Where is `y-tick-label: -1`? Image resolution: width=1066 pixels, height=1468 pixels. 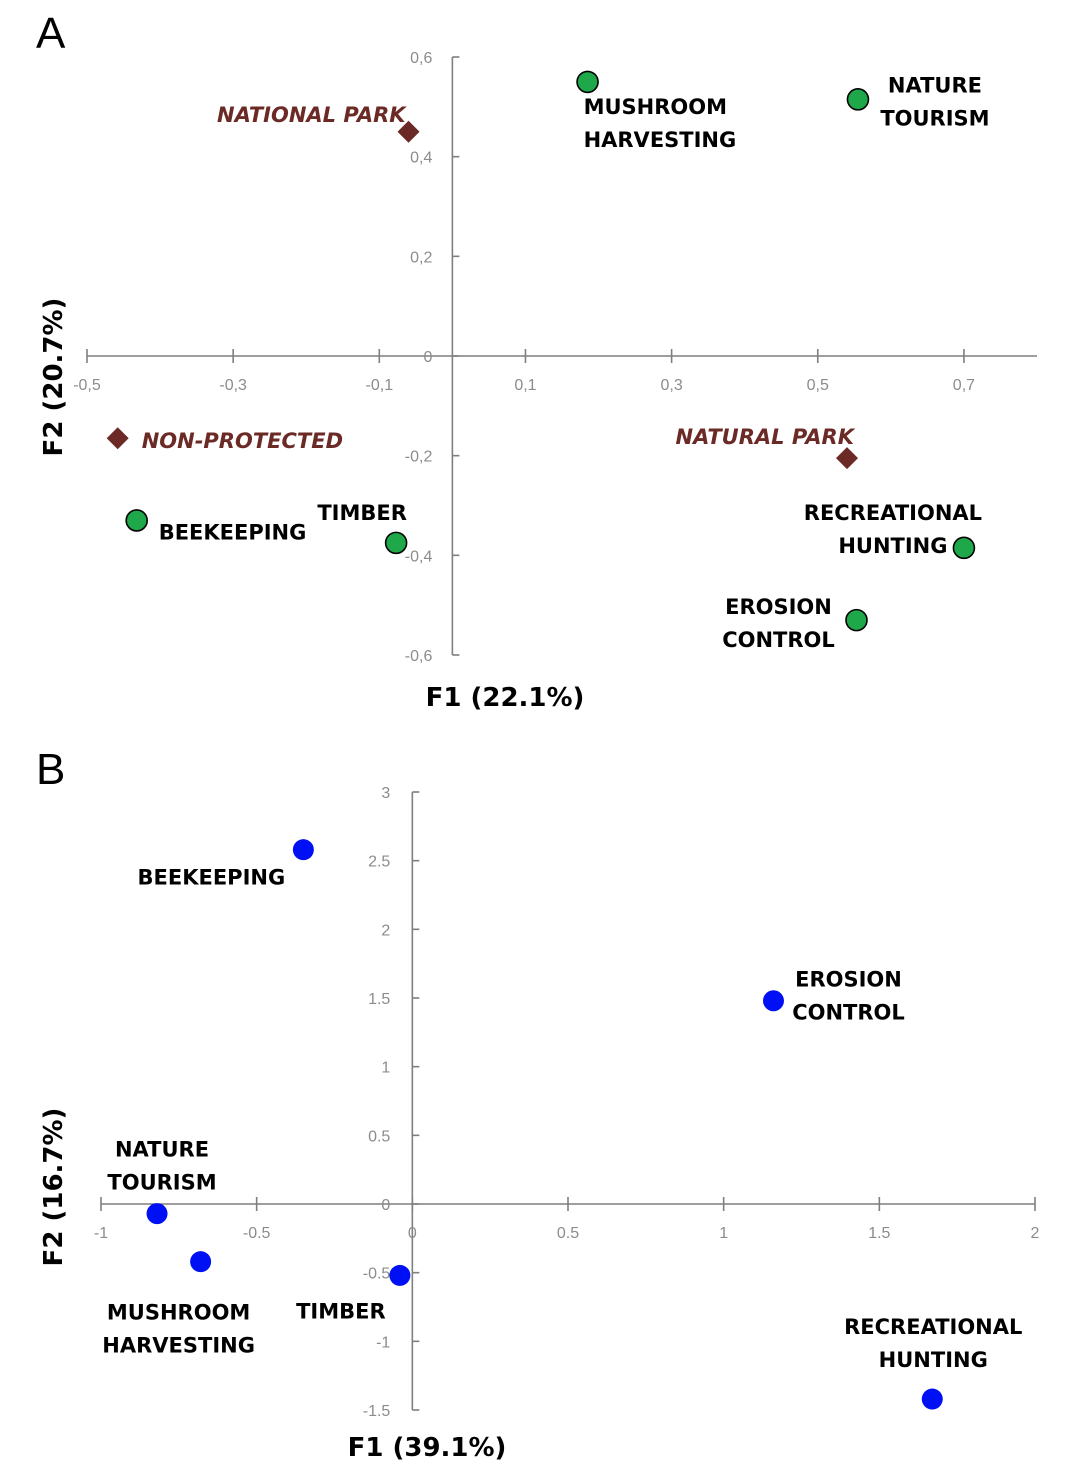 y-tick-label: -1 is located at coordinates (383, 1342).